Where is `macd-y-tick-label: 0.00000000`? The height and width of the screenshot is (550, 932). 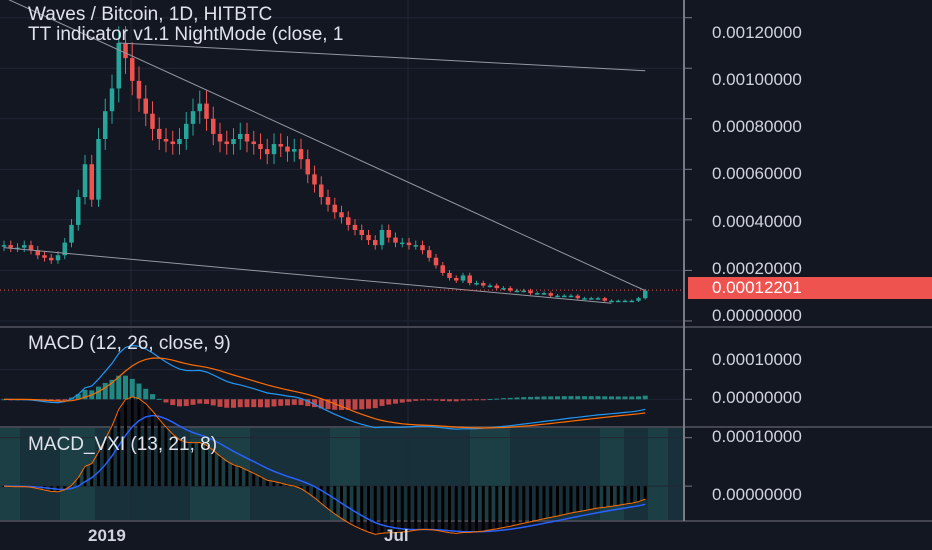 macd-y-tick-label: 0.00000000 is located at coordinates (757, 397).